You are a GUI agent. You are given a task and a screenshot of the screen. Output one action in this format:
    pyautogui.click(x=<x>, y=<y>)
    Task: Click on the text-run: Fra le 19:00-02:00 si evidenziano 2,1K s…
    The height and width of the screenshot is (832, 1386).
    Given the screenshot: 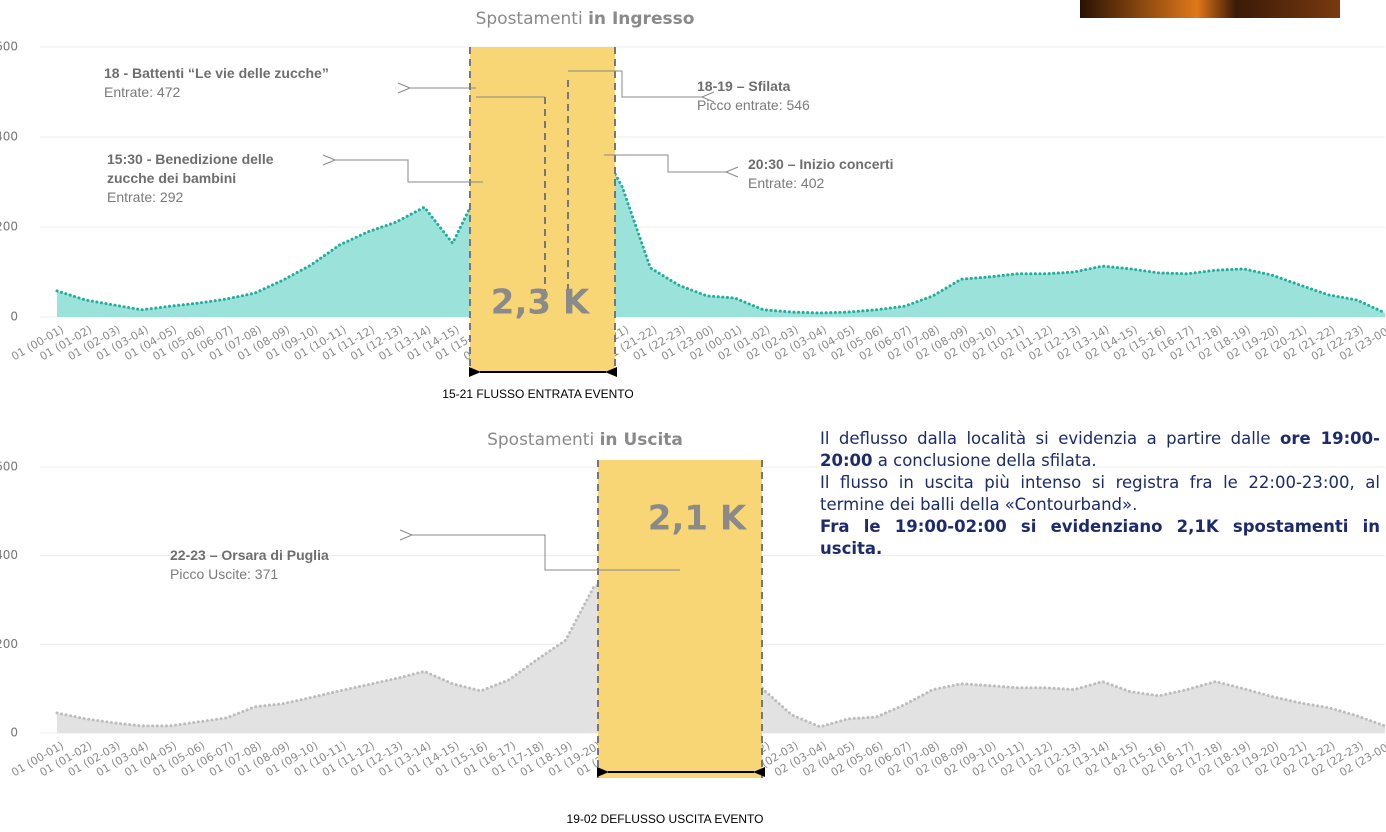 What is the action you would take?
    pyautogui.click(x=1100, y=537)
    